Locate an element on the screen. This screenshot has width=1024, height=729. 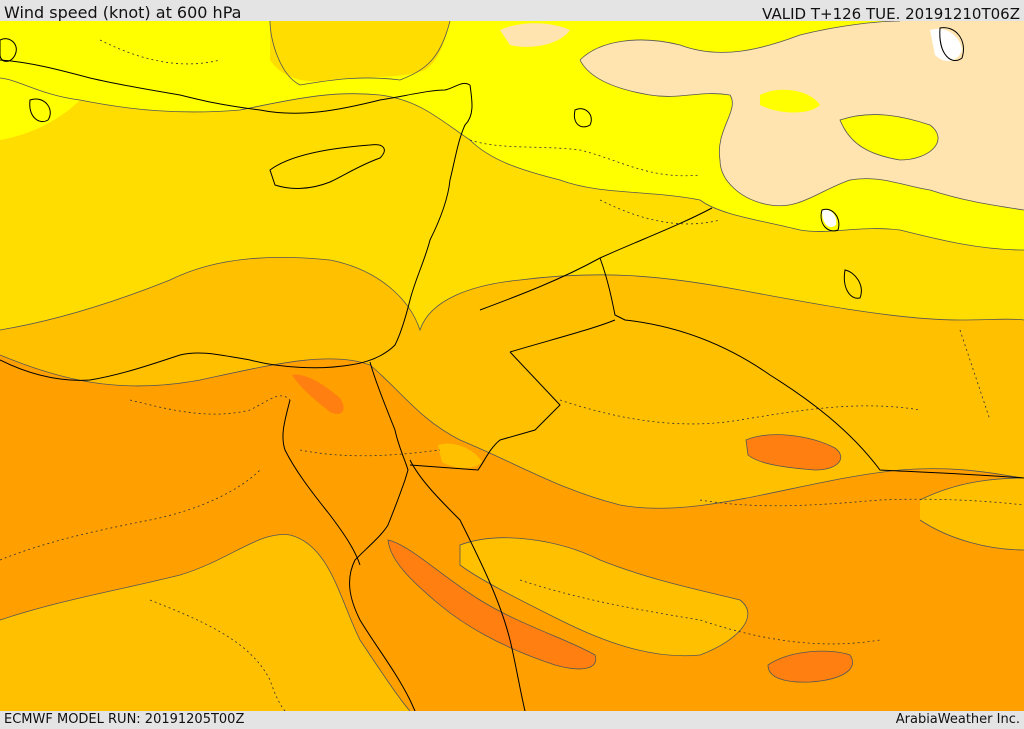
credit: ArabiaWeather Inc. is located at coordinates (957, 719).